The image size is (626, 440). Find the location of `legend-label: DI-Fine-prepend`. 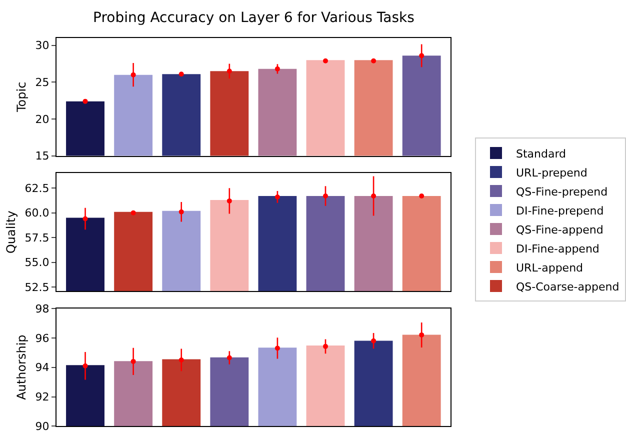

legend-label: DI-Fine-prepend is located at coordinates (560, 211).